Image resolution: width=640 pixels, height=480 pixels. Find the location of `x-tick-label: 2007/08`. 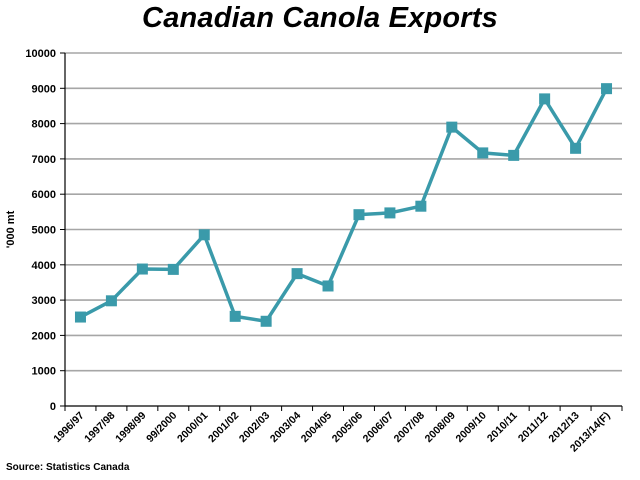

x-tick-label: 2007/08 is located at coordinates (409, 427).